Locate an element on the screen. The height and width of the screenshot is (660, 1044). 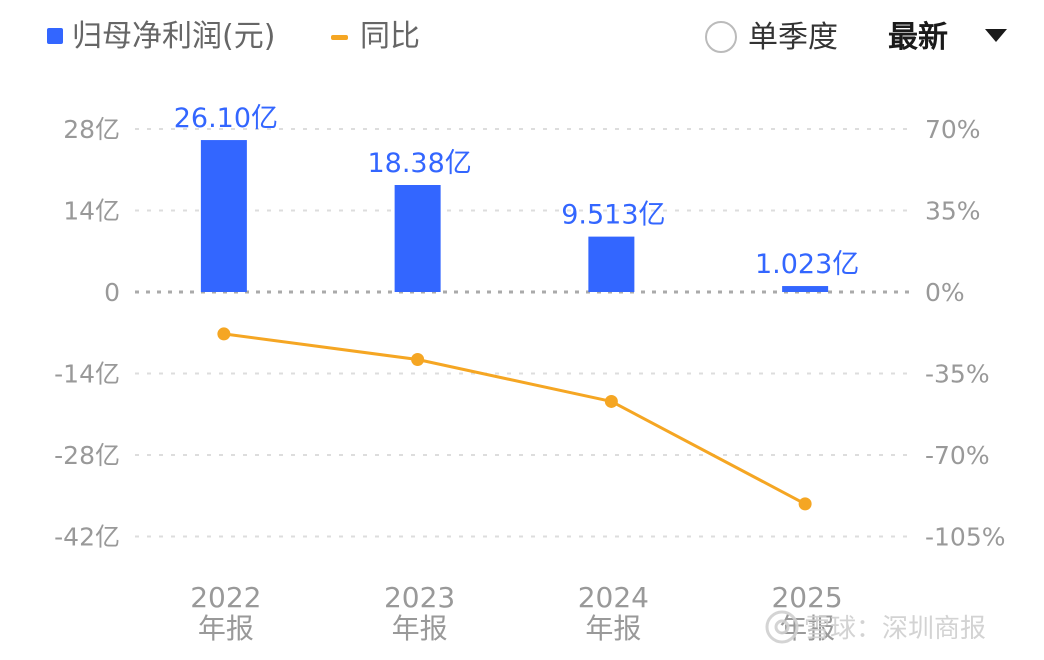
right-tick-label: 35% is located at coordinates (953, 211).